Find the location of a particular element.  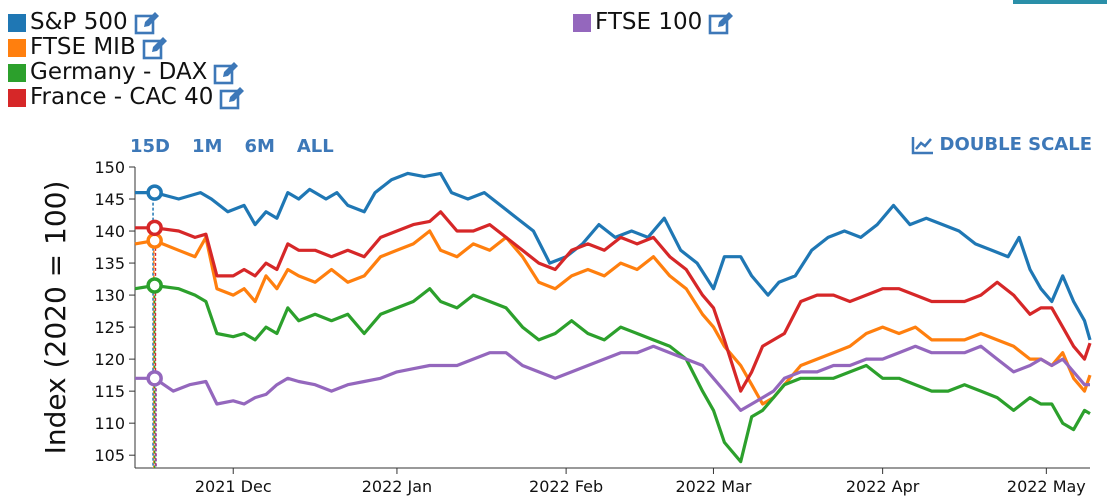

legend-label: Germany - DAX is located at coordinates (119, 72).